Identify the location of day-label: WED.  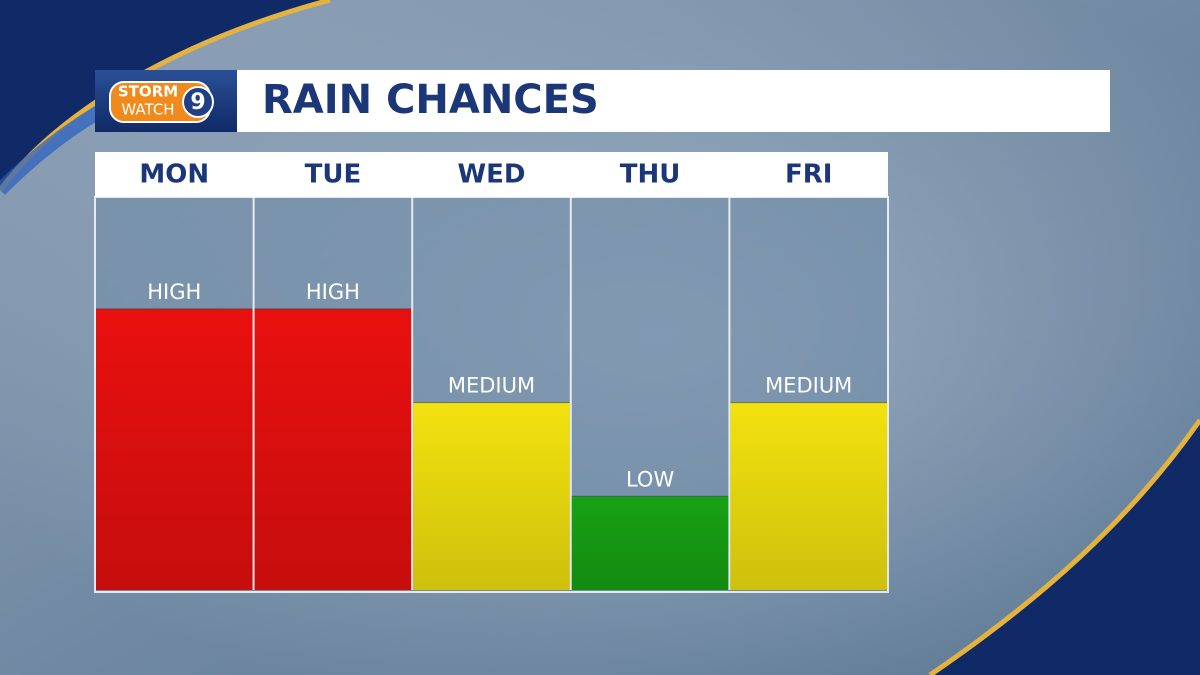
(491, 175).